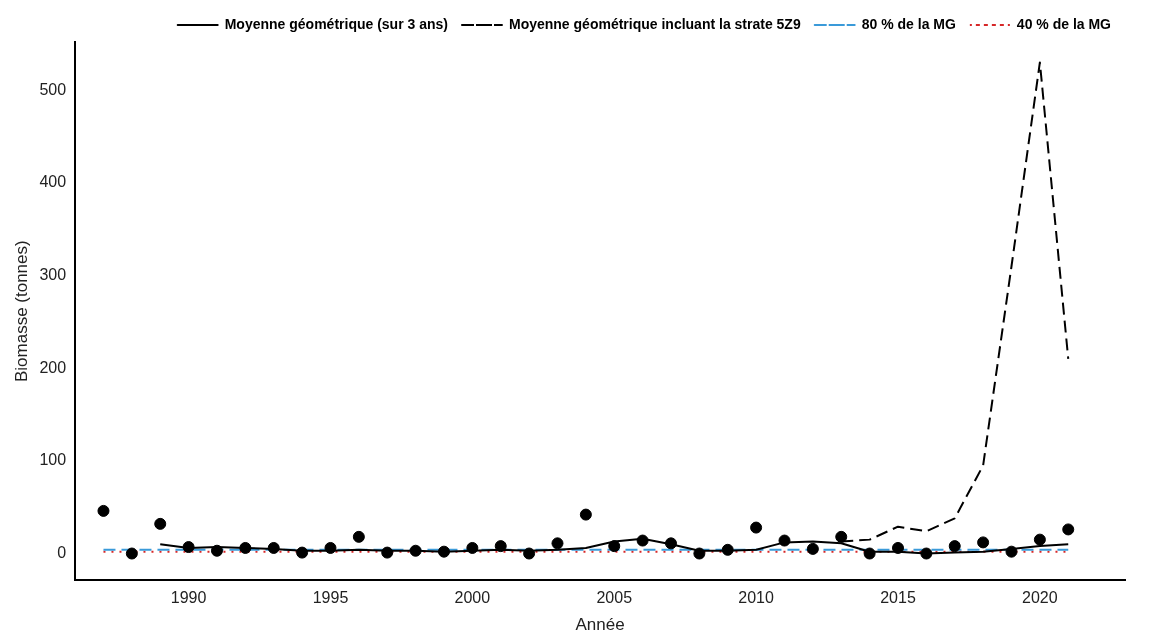 This screenshot has width=1155, height=644. What do you see at coordinates (1040, 598) in the screenshot?
I see `x-tick-label: 2020` at bounding box center [1040, 598].